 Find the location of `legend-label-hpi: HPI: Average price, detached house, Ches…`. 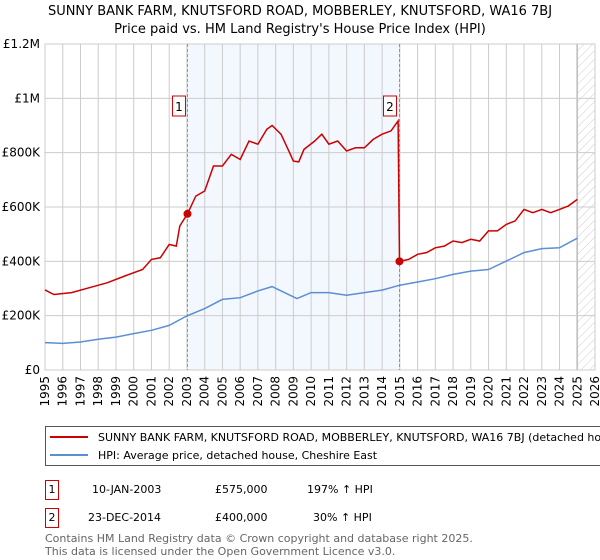

legend-label-hpi: HPI: Average price, detached house, Ches… is located at coordinates (238, 455).